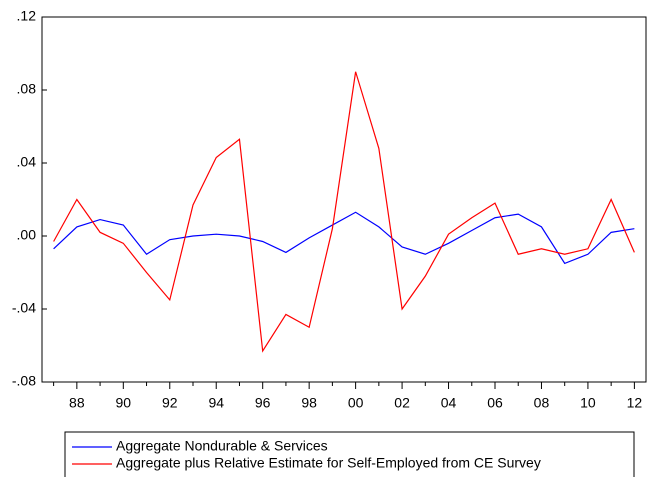 The height and width of the screenshot is (477, 652). What do you see at coordinates (24, 381) in the screenshot?
I see `y-tick-label: -.08` at bounding box center [24, 381].